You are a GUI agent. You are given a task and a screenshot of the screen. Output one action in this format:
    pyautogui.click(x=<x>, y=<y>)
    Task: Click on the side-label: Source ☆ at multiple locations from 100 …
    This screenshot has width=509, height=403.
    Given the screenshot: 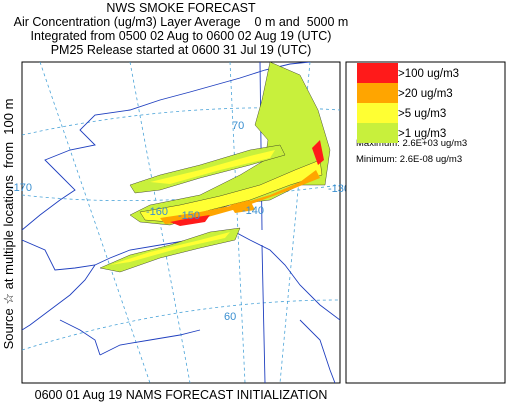 What is the action you would take?
    pyautogui.click(x=8, y=224)
    